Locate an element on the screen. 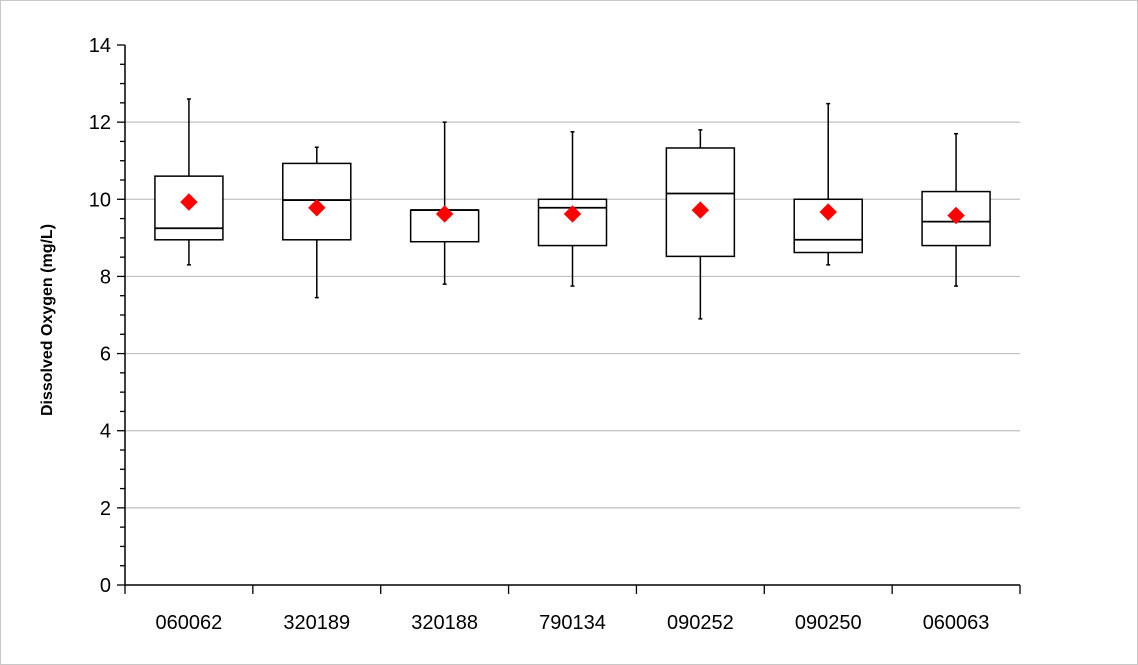  box-iqr is located at coordinates (317, 201).